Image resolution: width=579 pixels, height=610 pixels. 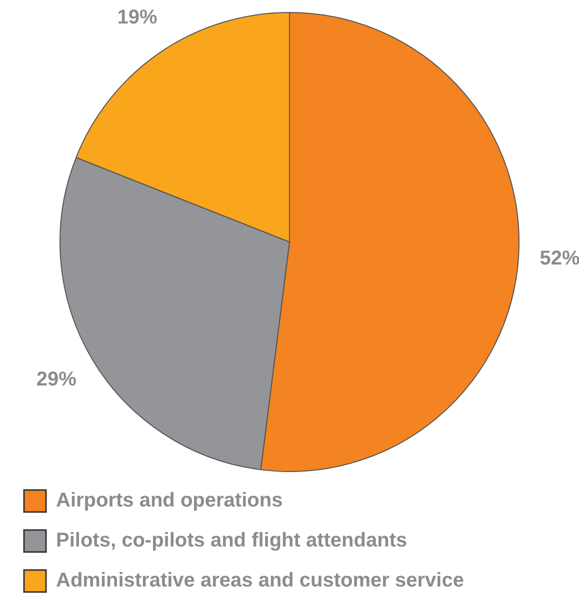 I want to click on legend-label: Administrative areas and customer service, so click(x=260, y=581).